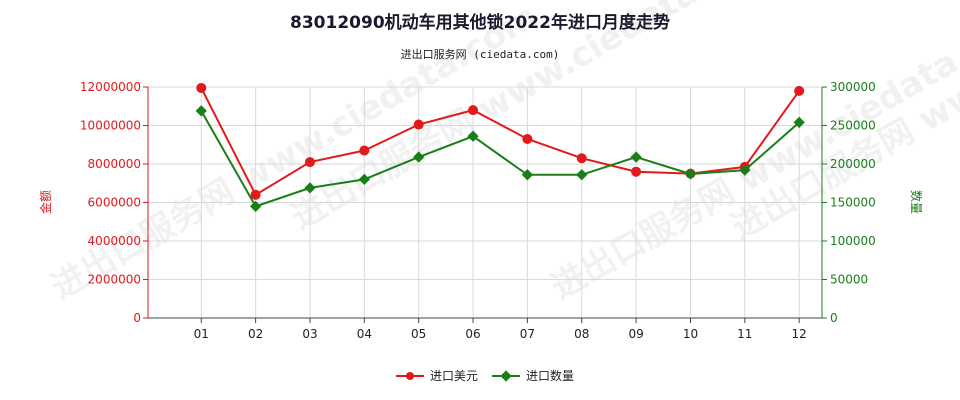  What do you see at coordinates (849, 280) in the screenshot?
I see `y-right-tick-label: 50000` at bounding box center [849, 280].